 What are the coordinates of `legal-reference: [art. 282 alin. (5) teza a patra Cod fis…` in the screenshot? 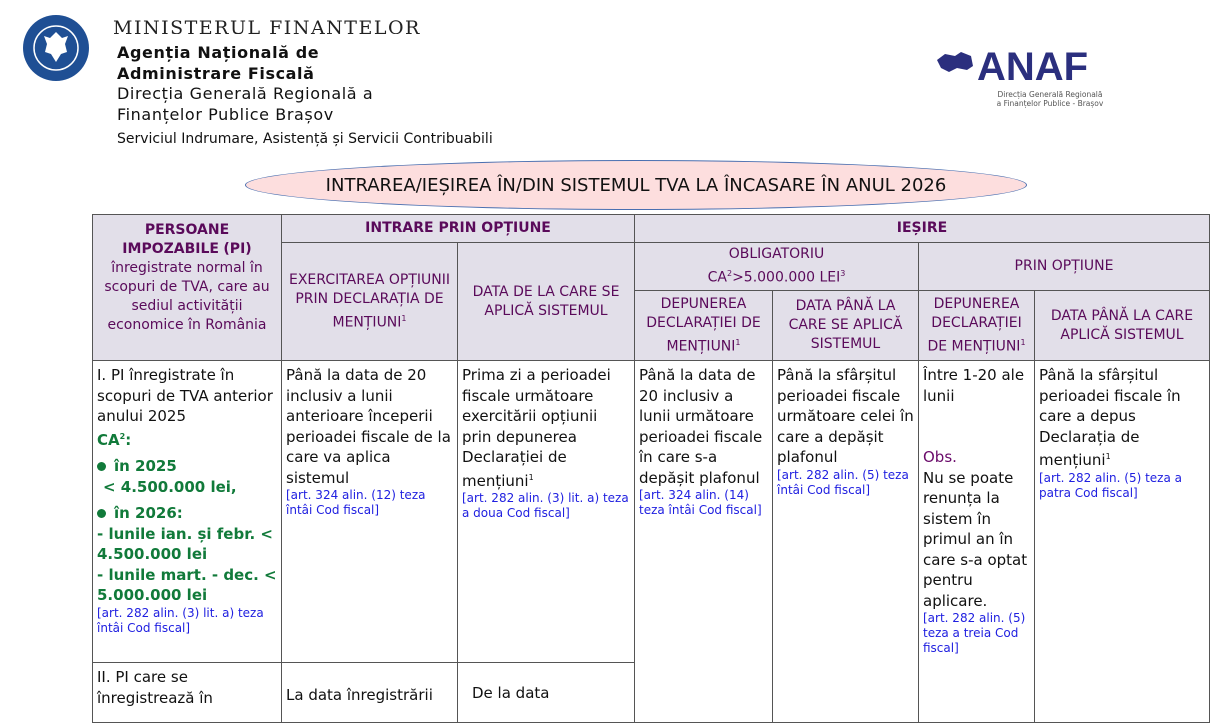 It's located at (1110, 485).